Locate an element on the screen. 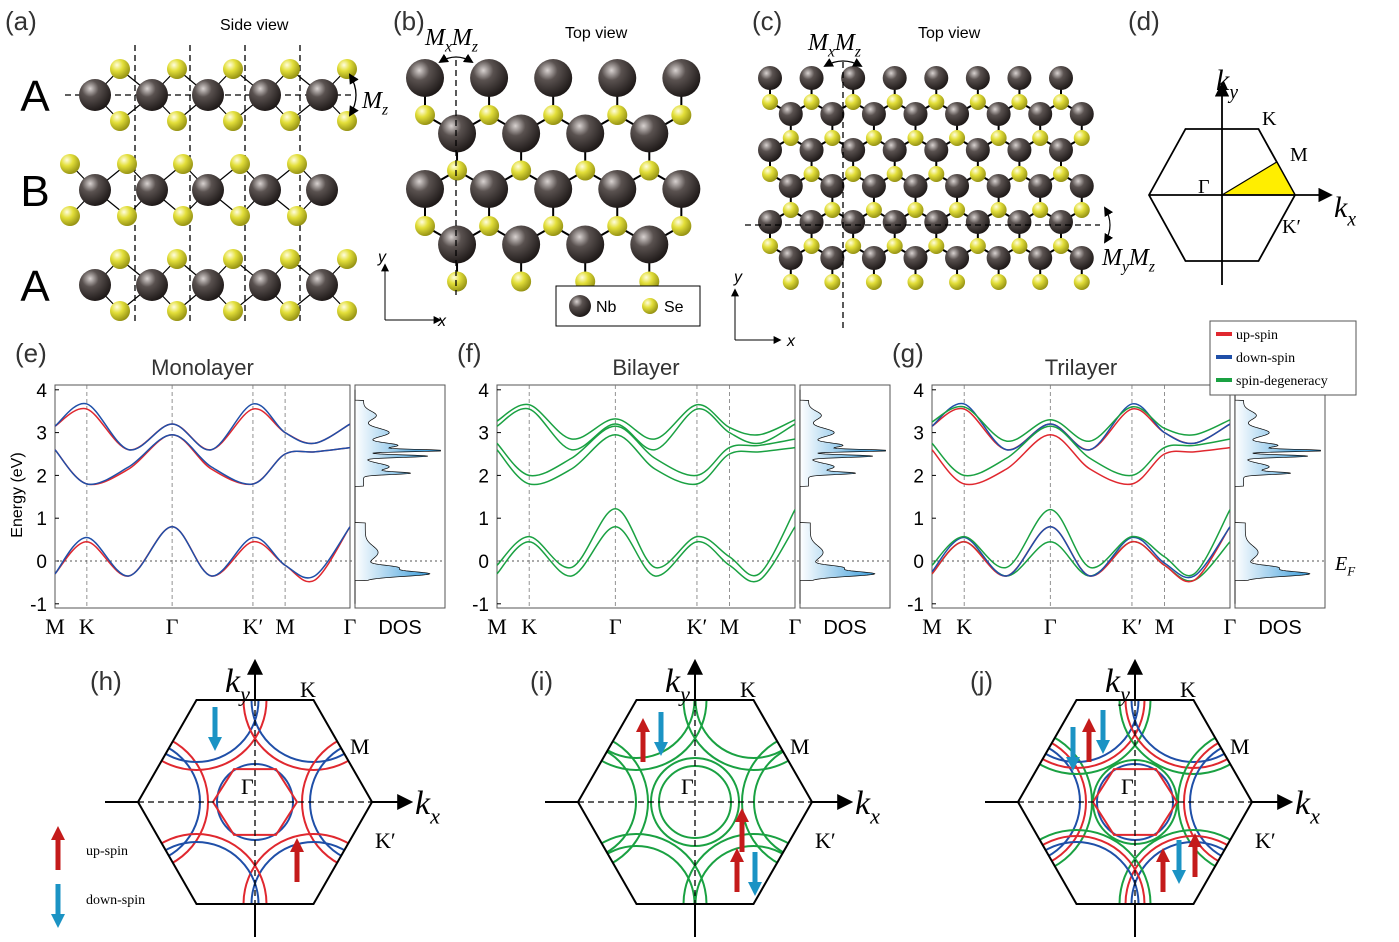 The width and height of the screenshot is (1399, 942). label: K′ is located at coordinates (253, 626).